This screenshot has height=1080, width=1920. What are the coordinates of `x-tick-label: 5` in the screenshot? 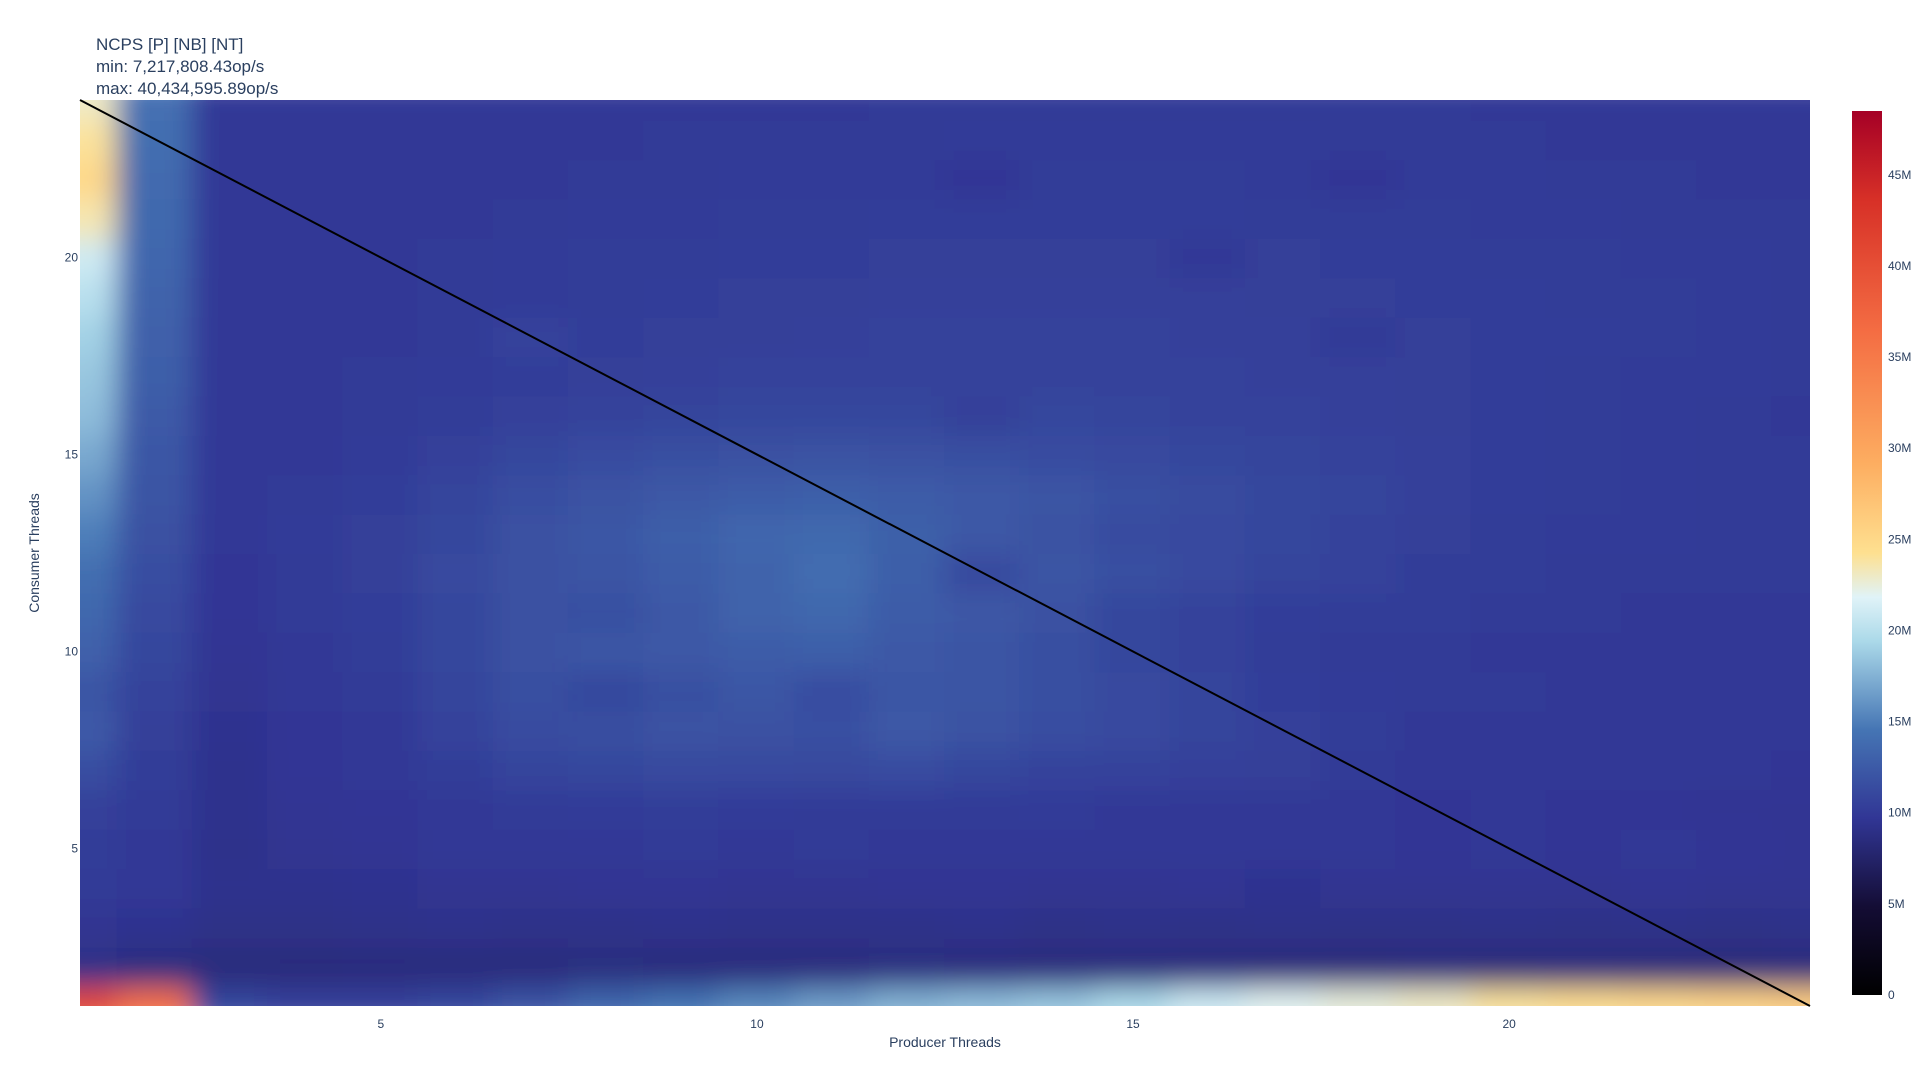 It's located at (381, 1024).